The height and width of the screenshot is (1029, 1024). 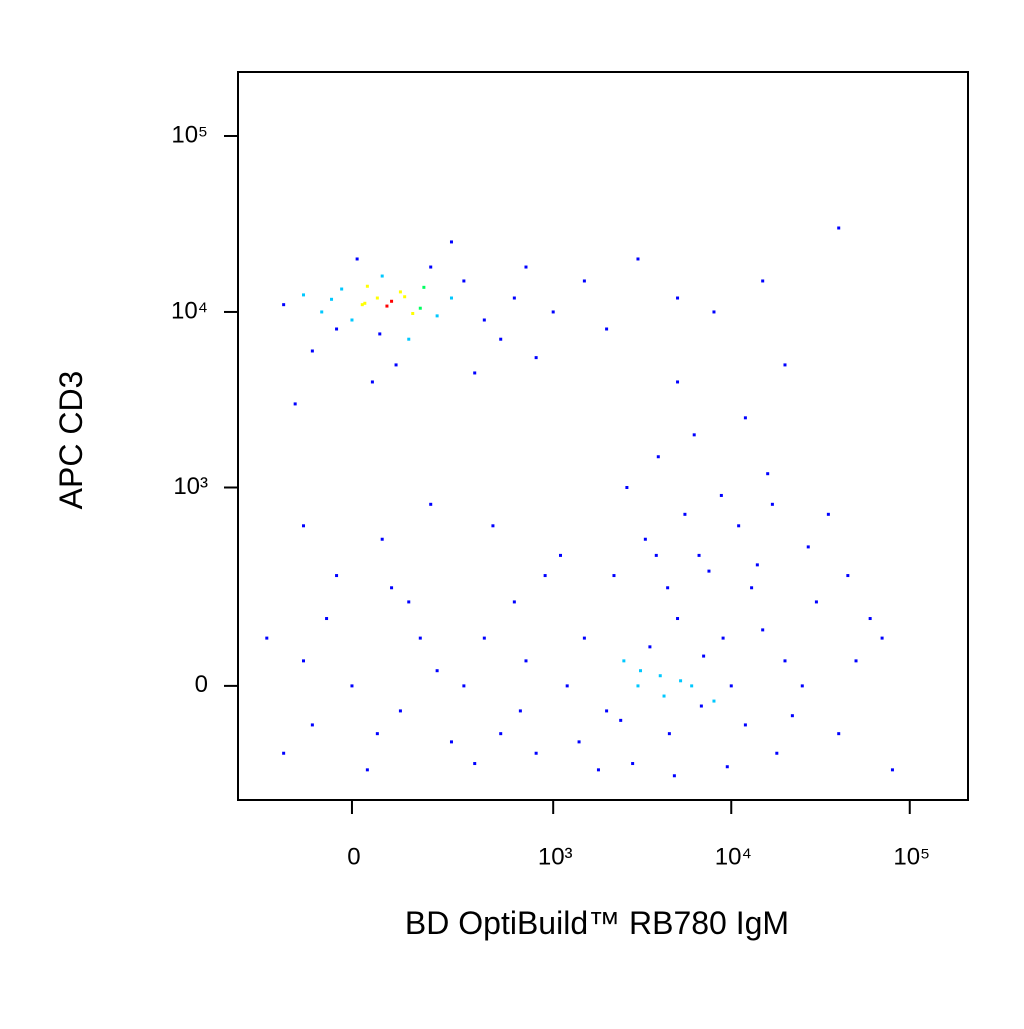 I want to click on y-tick-label: 10³, so click(x=190, y=486).